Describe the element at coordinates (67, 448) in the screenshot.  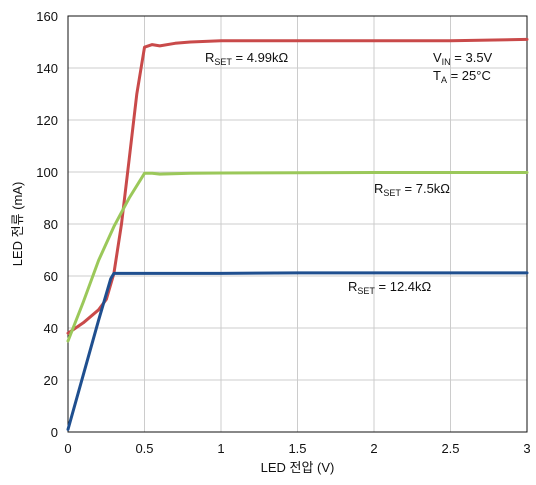
I see `x-tick-label: 0` at that location.